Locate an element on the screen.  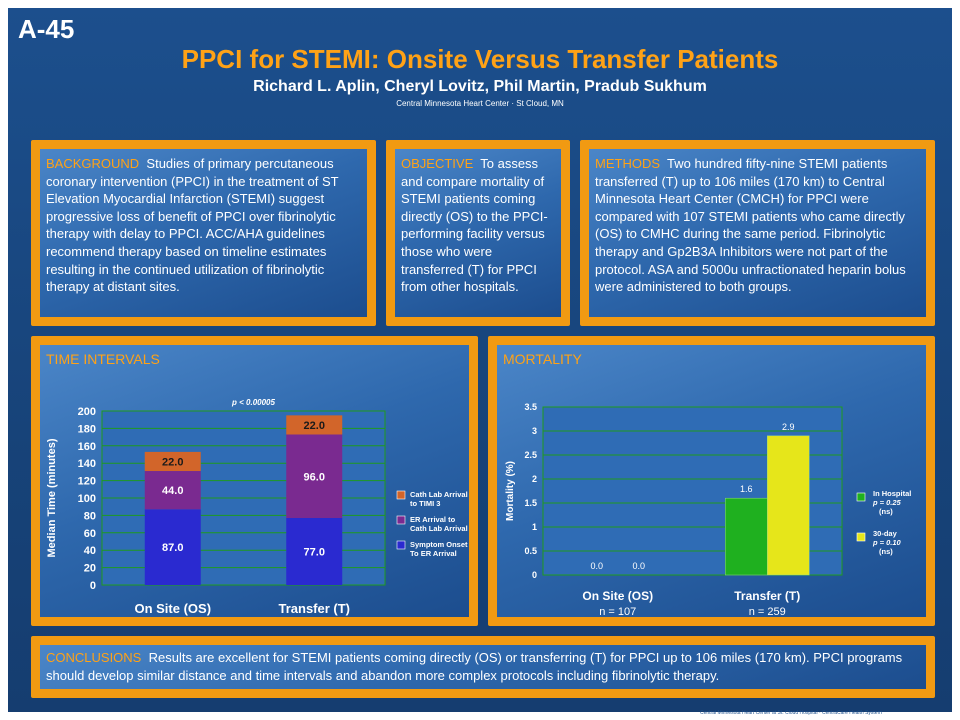
y-tick-label: 3 is located at coordinates (534, 431).